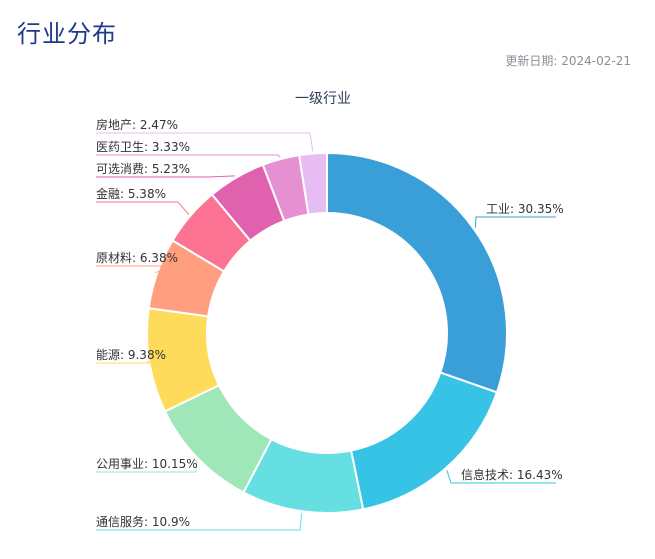 This screenshot has height=559, width=655. What do you see at coordinates (512, 474) in the screenshot?
I see `slice-label-2: 信息技术: 16.43%` at bounding box center [512, 474].